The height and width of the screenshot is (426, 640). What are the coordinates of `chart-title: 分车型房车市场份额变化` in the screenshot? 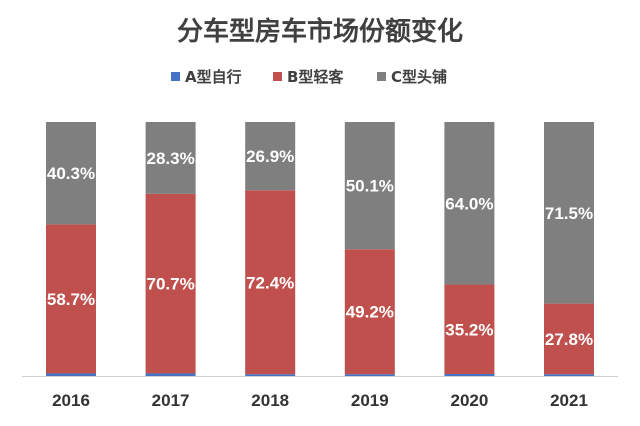 It's located at (320, 31).